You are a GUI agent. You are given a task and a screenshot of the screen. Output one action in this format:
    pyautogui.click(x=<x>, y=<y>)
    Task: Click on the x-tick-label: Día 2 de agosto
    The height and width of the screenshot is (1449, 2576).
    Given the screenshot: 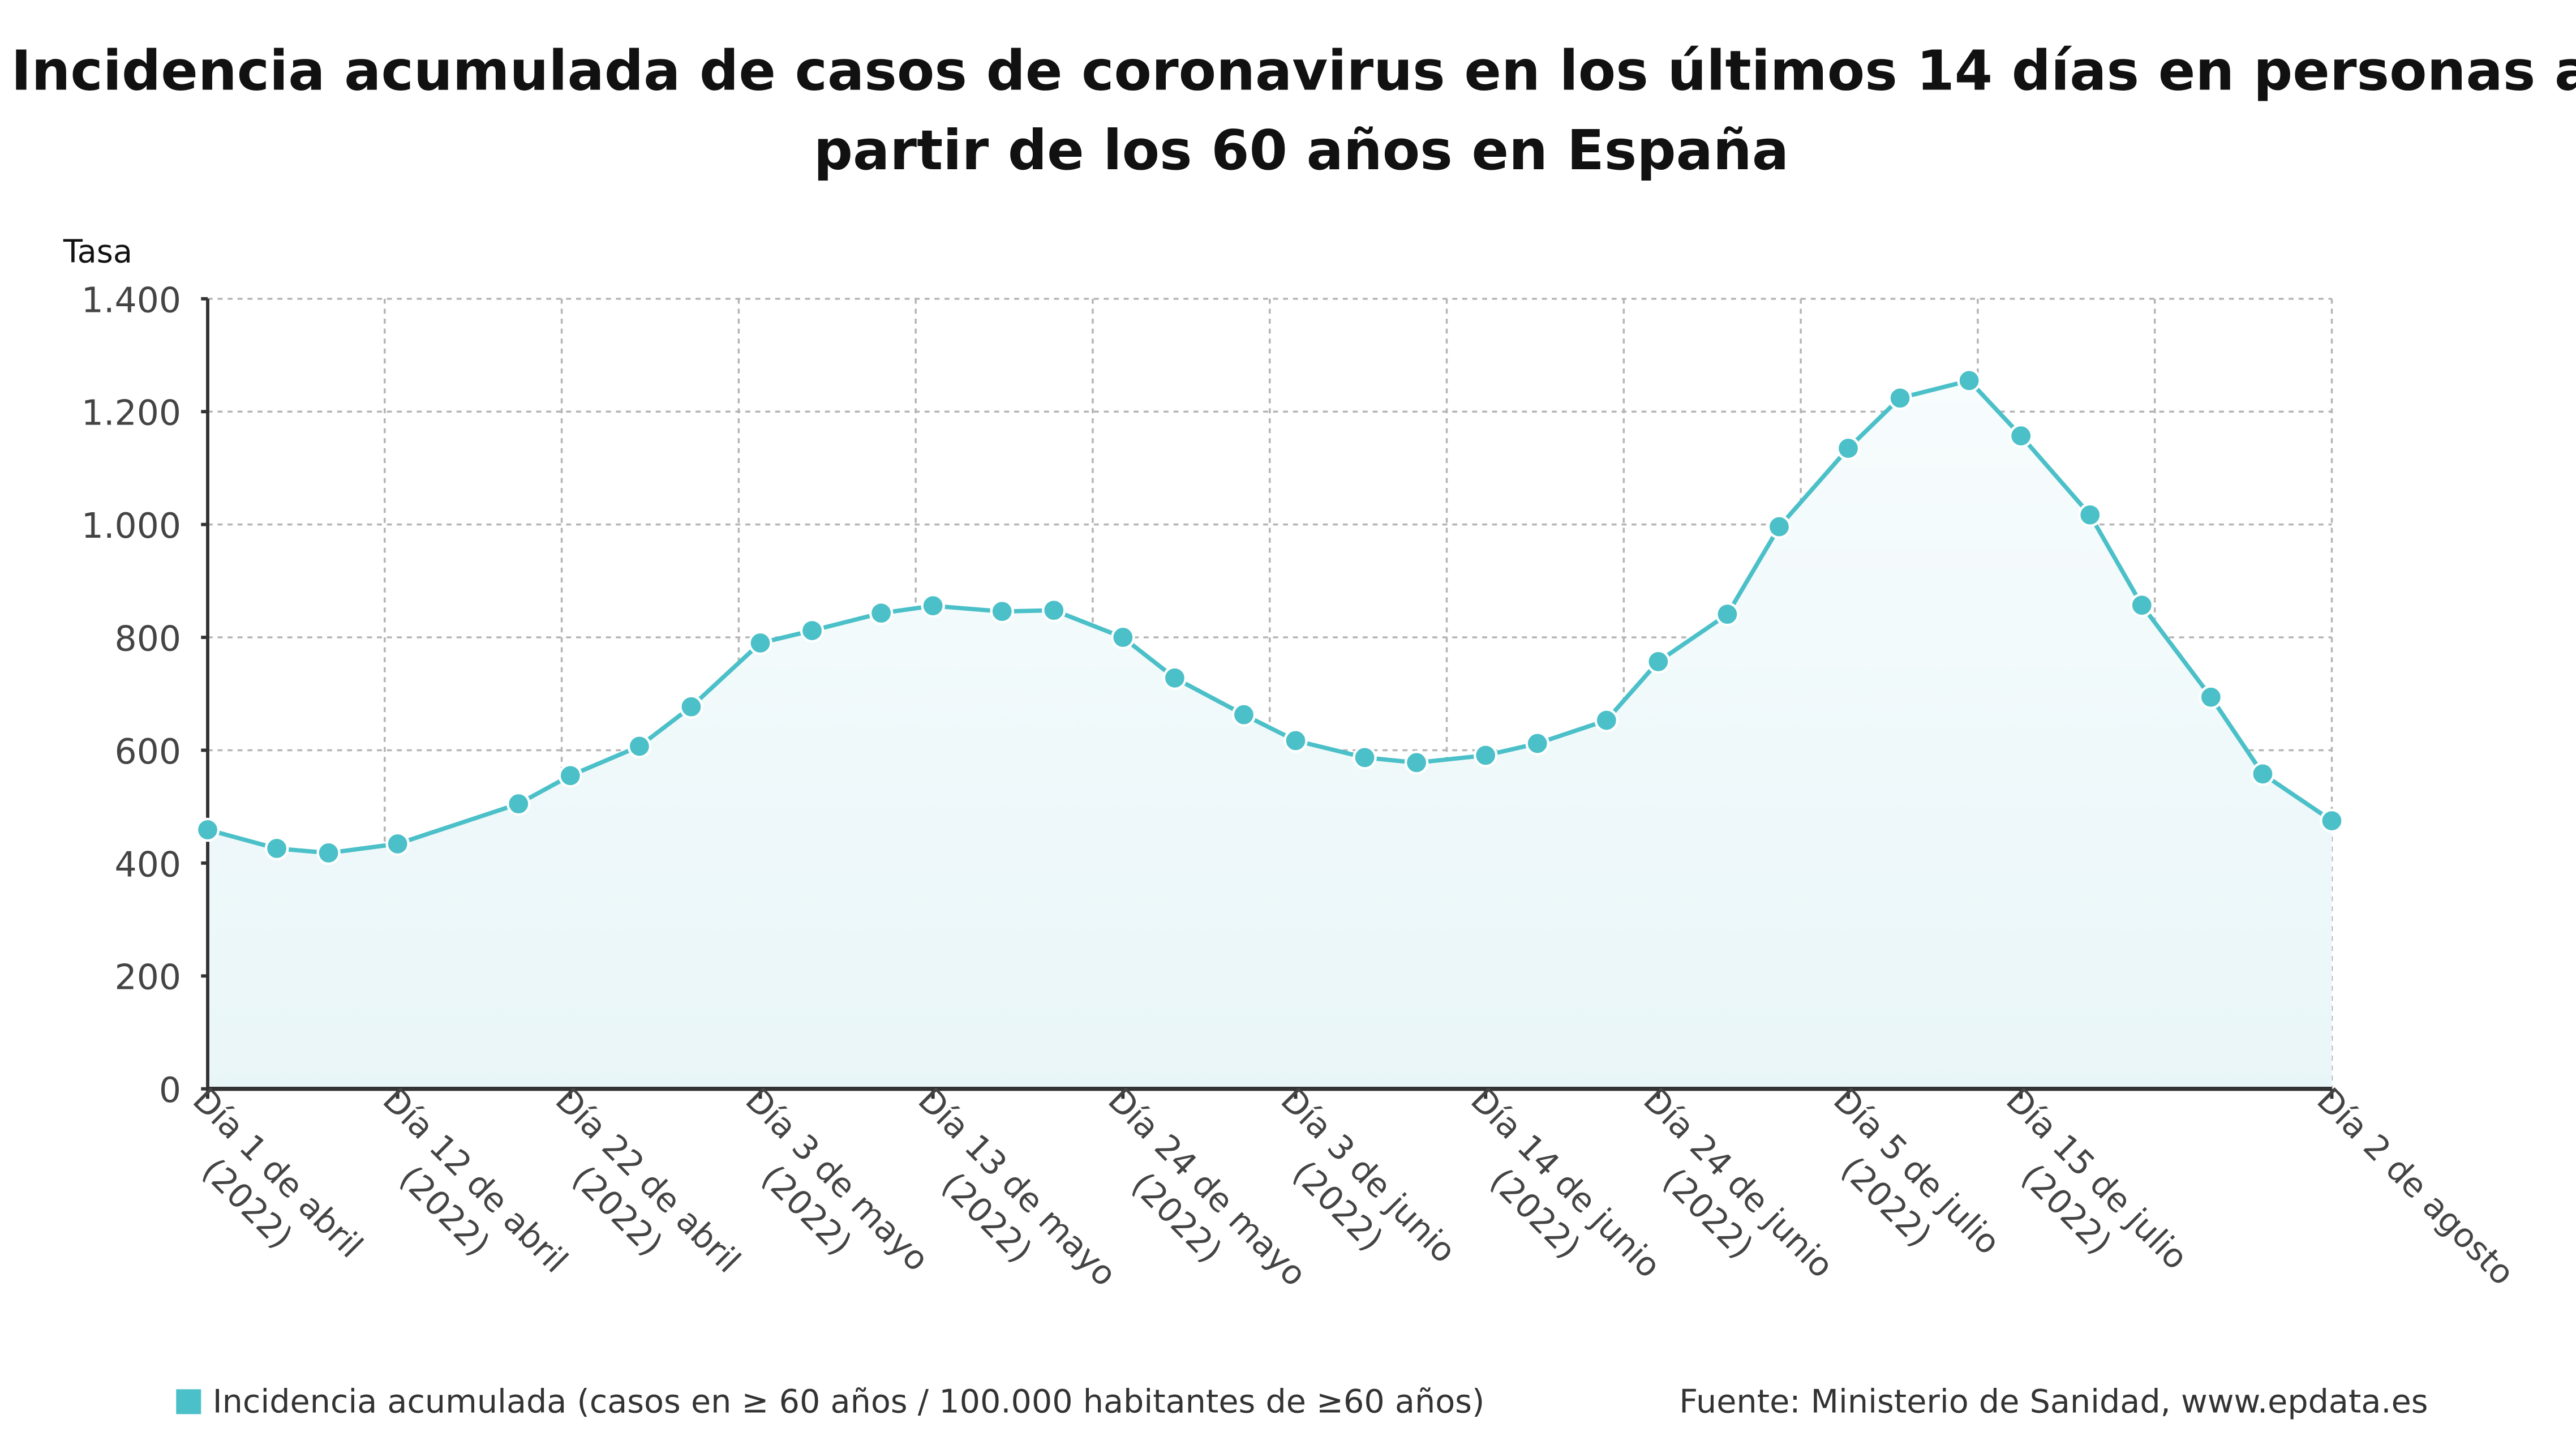 What is the action you would take?
    pyautogui.click(x=2415, y=1187)
    